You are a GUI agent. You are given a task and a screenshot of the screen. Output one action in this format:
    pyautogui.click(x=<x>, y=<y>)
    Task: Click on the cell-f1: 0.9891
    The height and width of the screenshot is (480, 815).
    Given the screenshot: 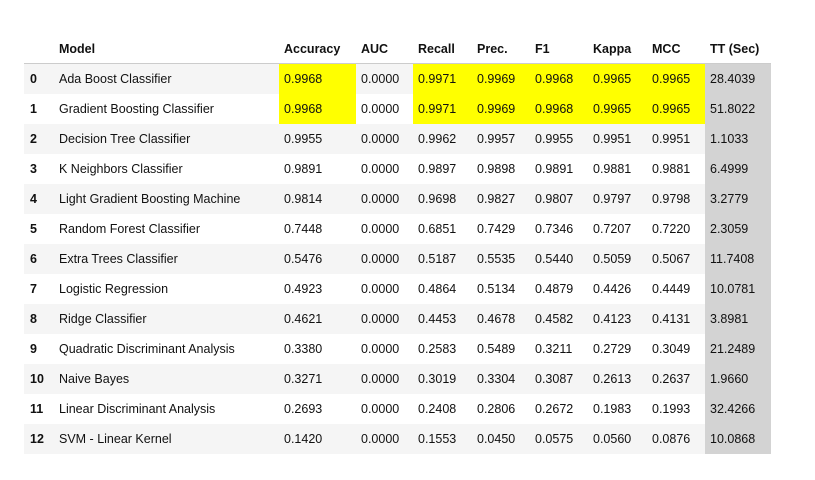 What is the action you would take?
    pyautogui.click(x=559, y=169)
    